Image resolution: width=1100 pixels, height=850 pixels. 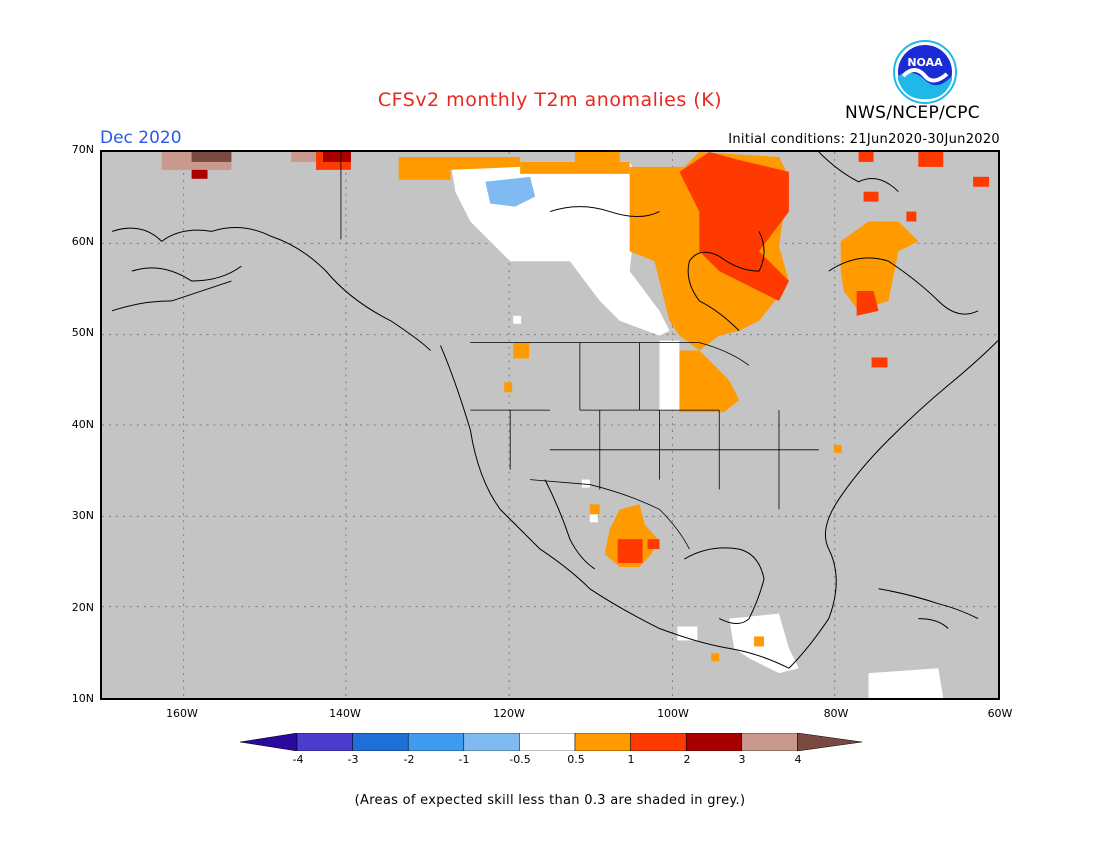 I want to click on lat-label: 10N, so click(x=82, y=698).